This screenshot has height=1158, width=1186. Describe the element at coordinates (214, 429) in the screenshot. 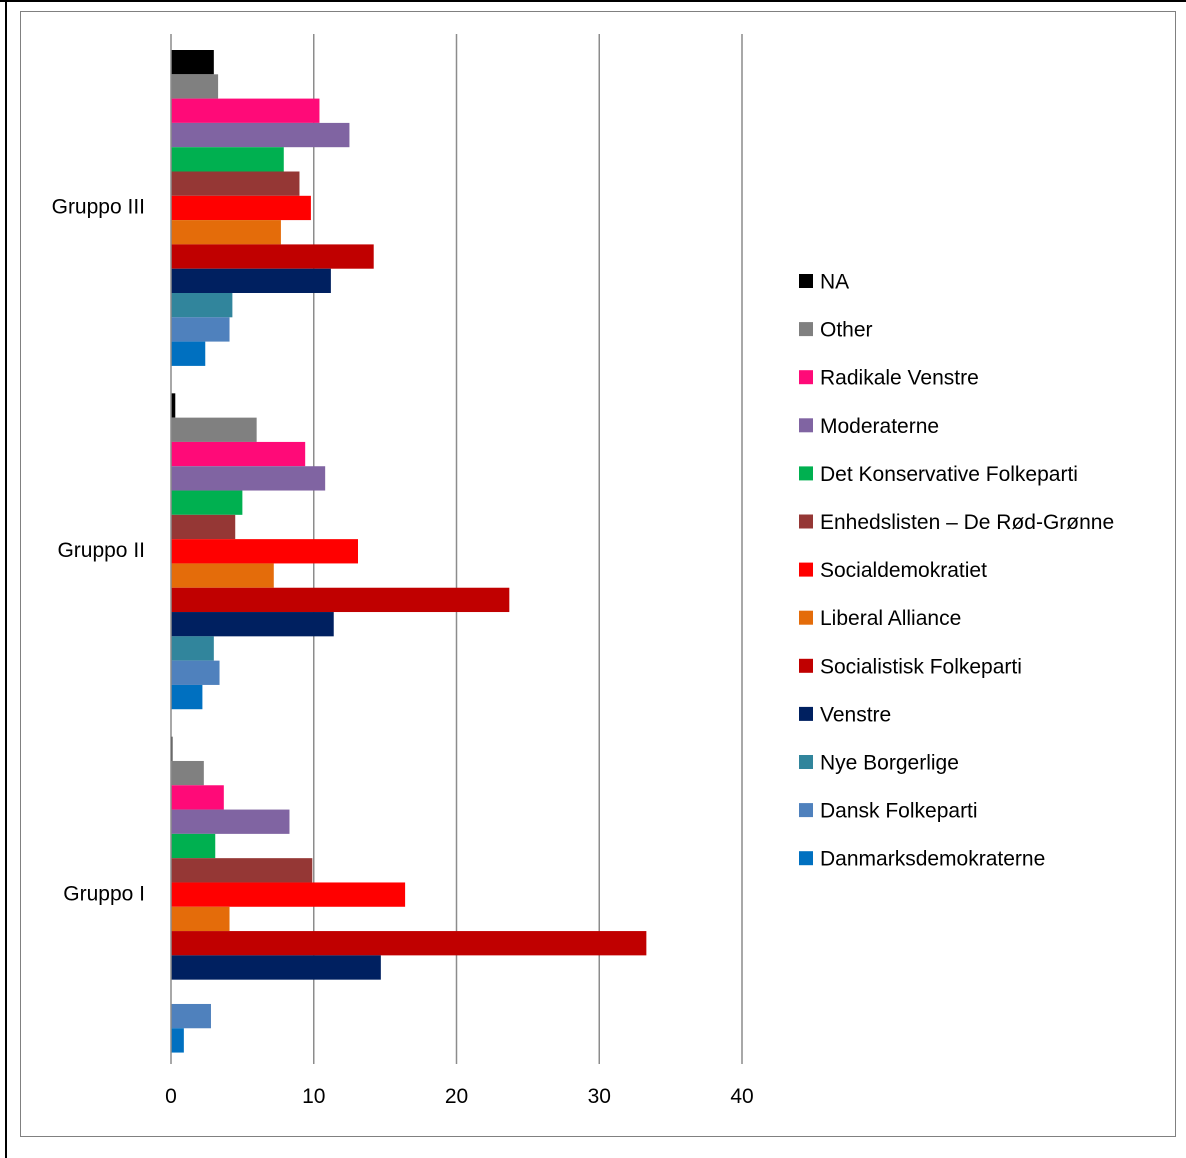

I see `bar-gruppo-ii-other` at that location.